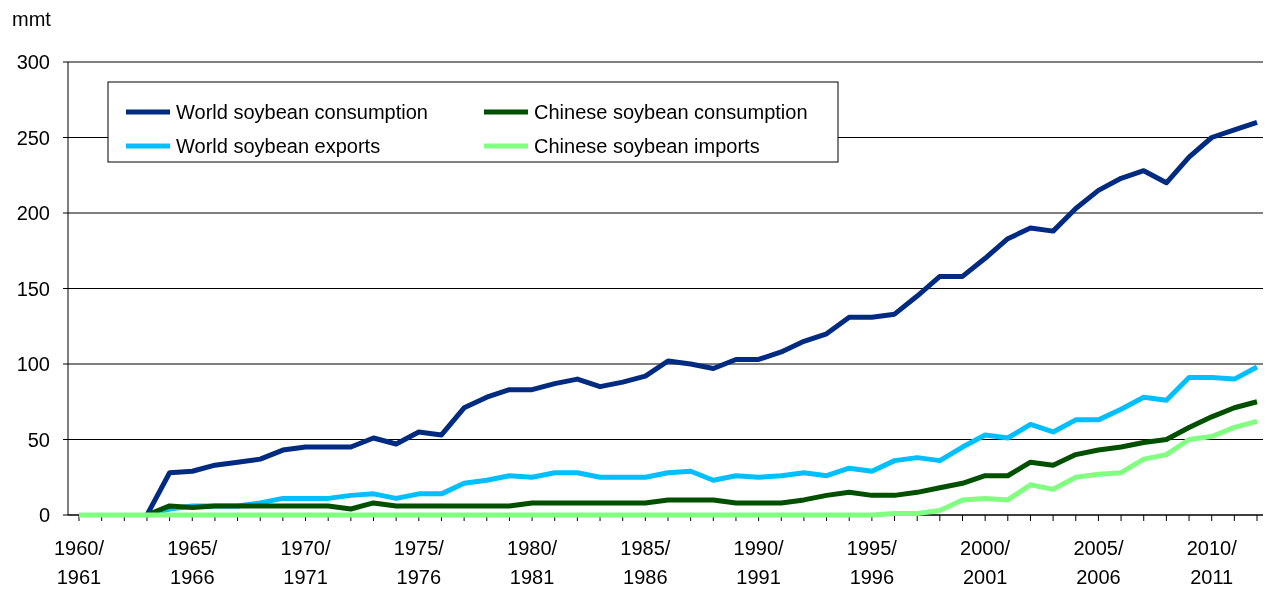 The image size is (1271, 596). Describe the element at coordinates (33, 288) in the screenshot. I see `y-tick-label: 150` at that location.